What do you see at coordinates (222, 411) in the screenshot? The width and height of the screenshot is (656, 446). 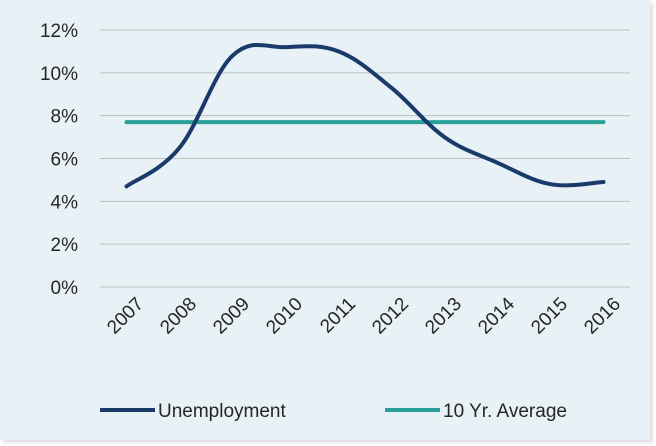 I see `legend-label-unemployment: Unemployment` at bounding box center [222, 411].